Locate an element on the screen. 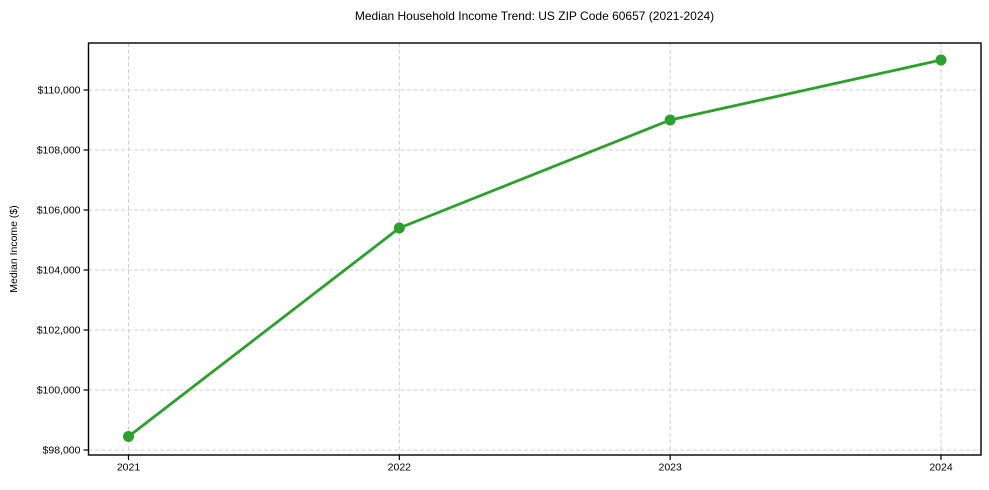 Image resolution: width=989 pixels, height=490 pixels. data-point-2023 is located at coordinates (670, 120).